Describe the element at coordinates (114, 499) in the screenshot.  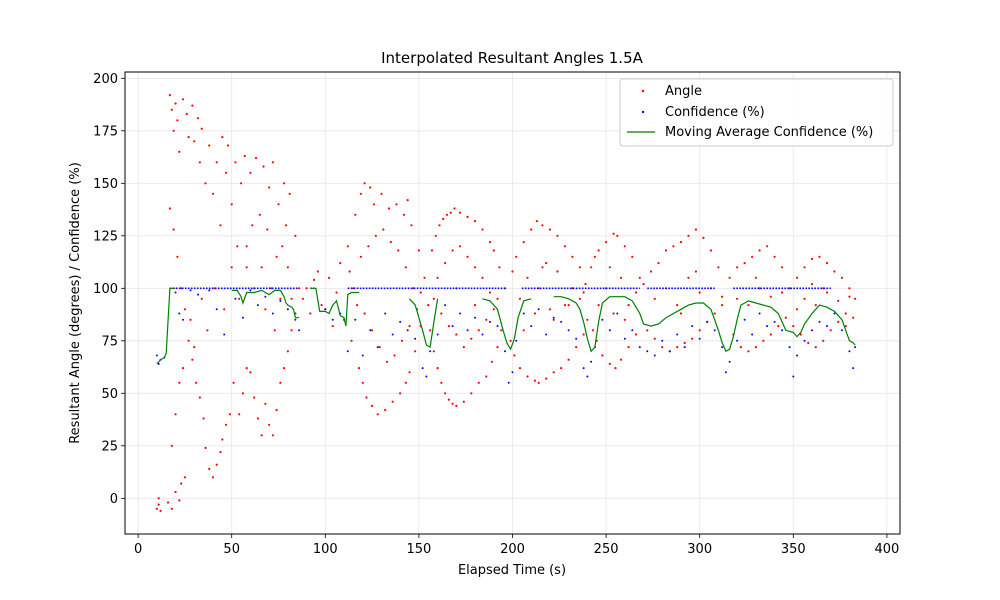
I see `y-tick-label: 0` at that location.